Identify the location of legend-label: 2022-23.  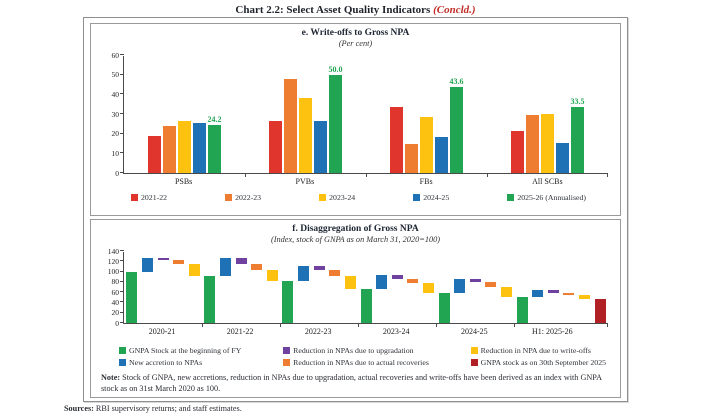
(248, 197).